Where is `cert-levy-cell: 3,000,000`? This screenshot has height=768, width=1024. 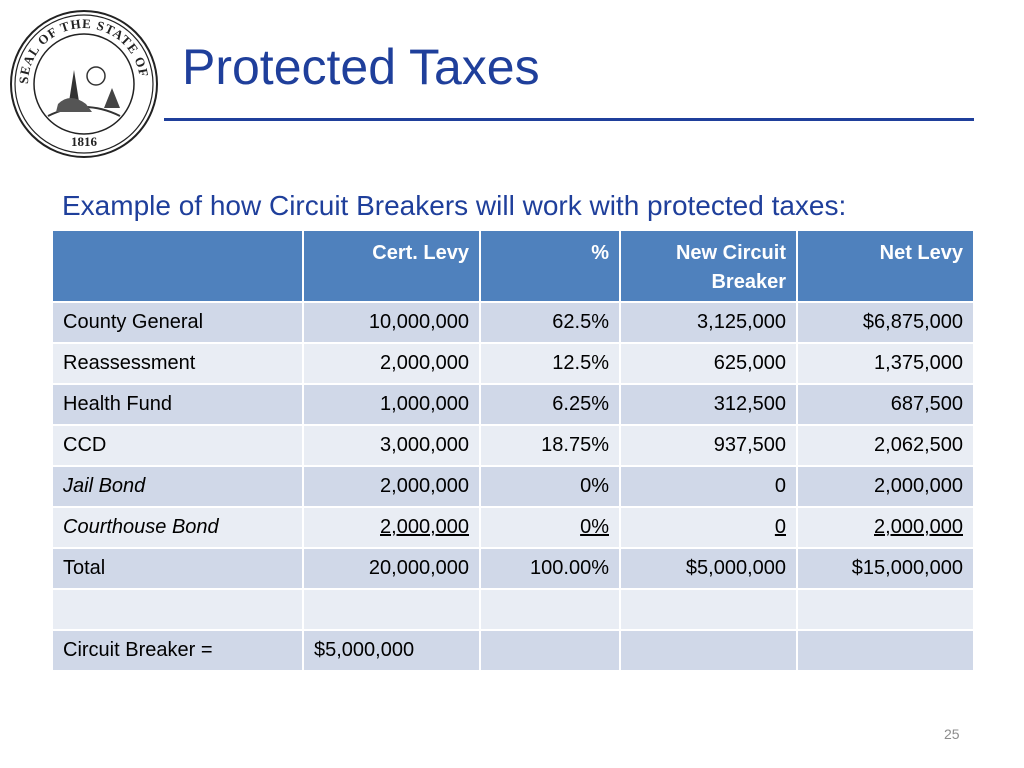
cert-levy-cell: 3,000,000 is located at coordinates (391, 445).